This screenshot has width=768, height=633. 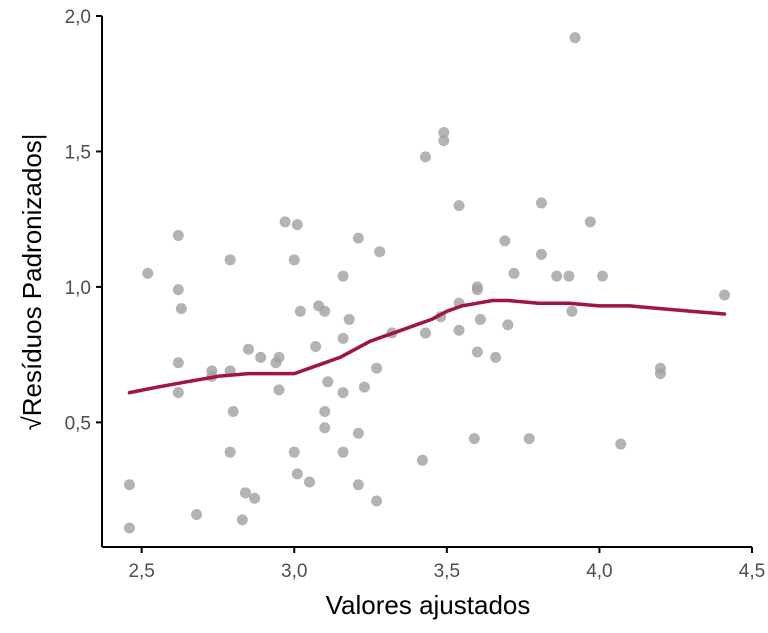 What do you see at coordinates (752, 571) in the screenshot?
I see `x-tick-label: 4,5` at bounding box center [752, 571].